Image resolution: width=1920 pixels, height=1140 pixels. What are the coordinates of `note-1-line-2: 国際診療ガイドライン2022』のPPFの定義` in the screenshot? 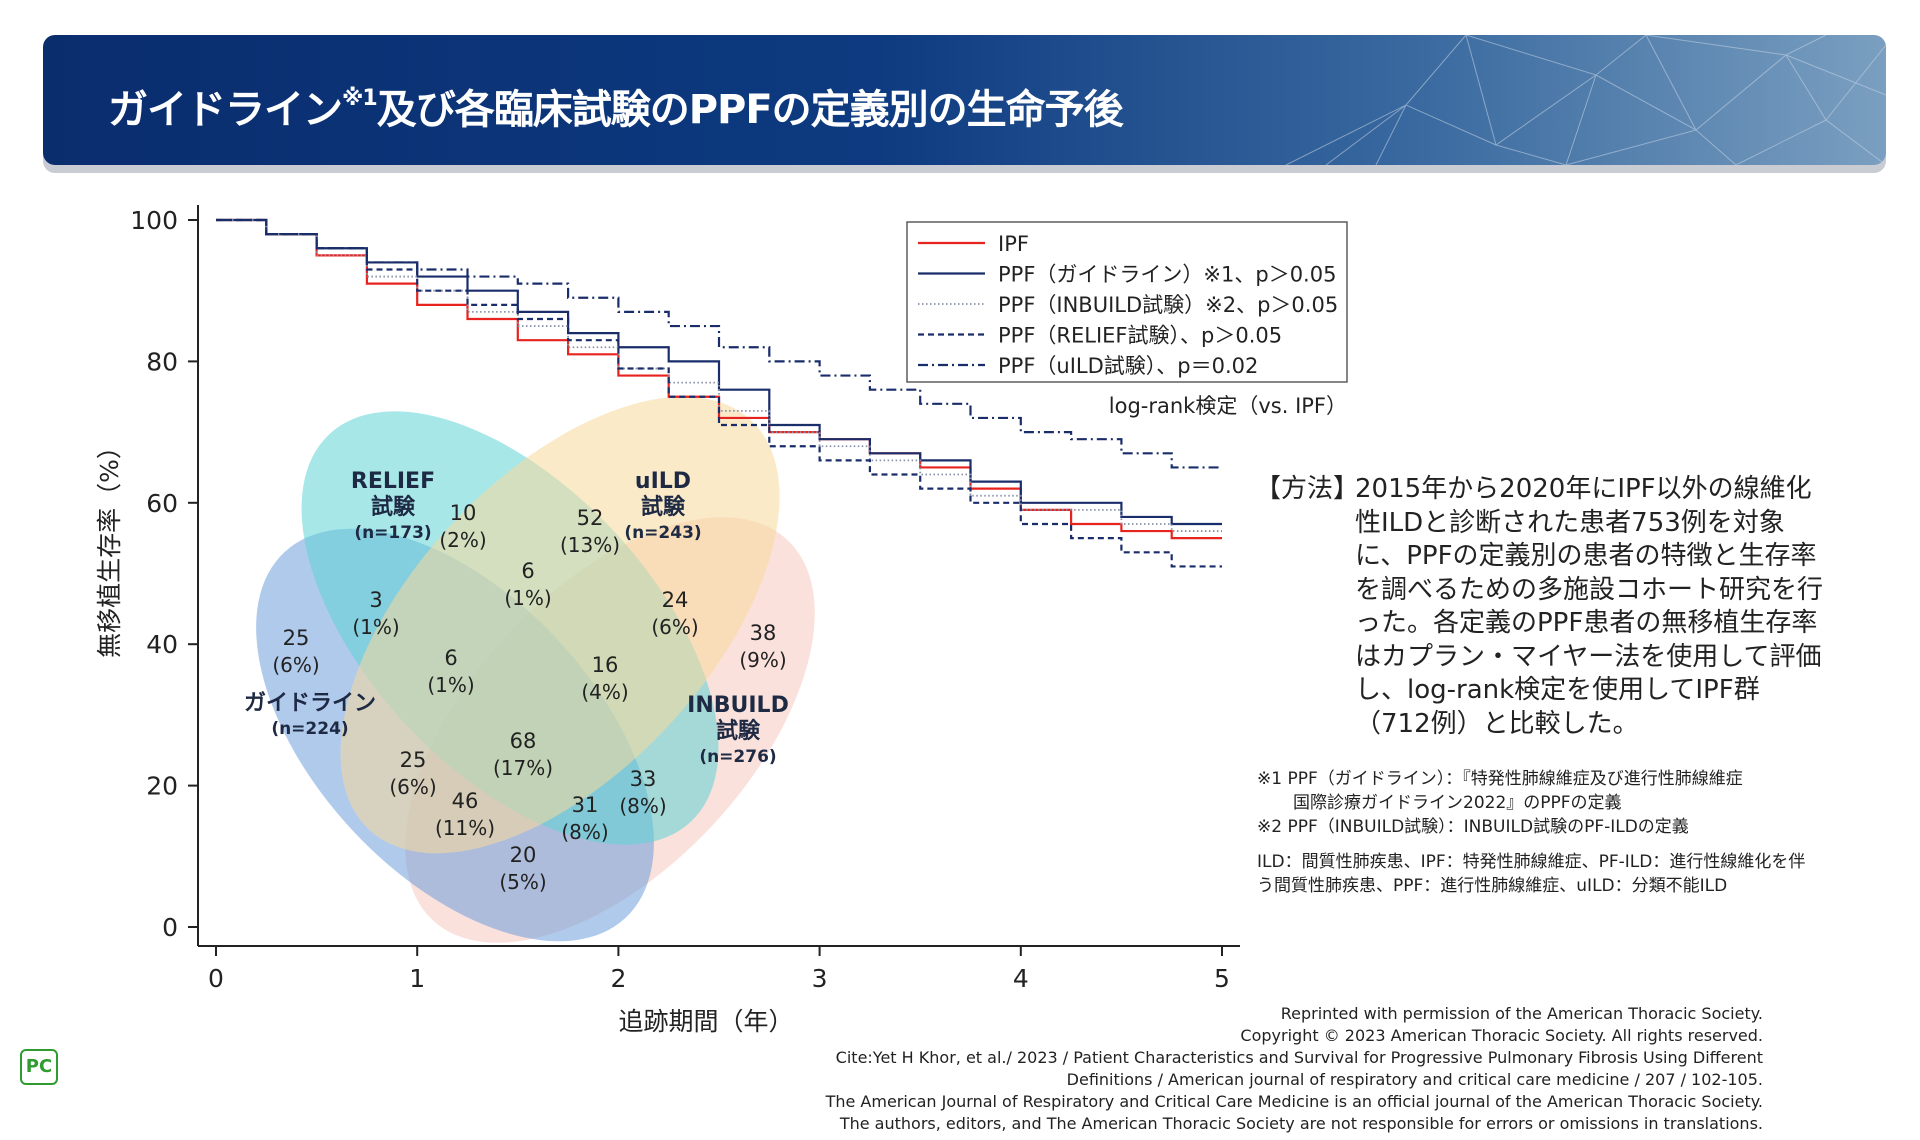 It's located at (1457, 803).